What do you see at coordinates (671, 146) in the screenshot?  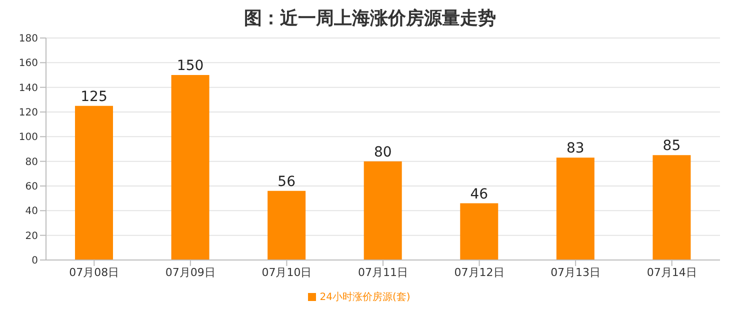 I see `data-label: 85` at bounding box center [671, 146].